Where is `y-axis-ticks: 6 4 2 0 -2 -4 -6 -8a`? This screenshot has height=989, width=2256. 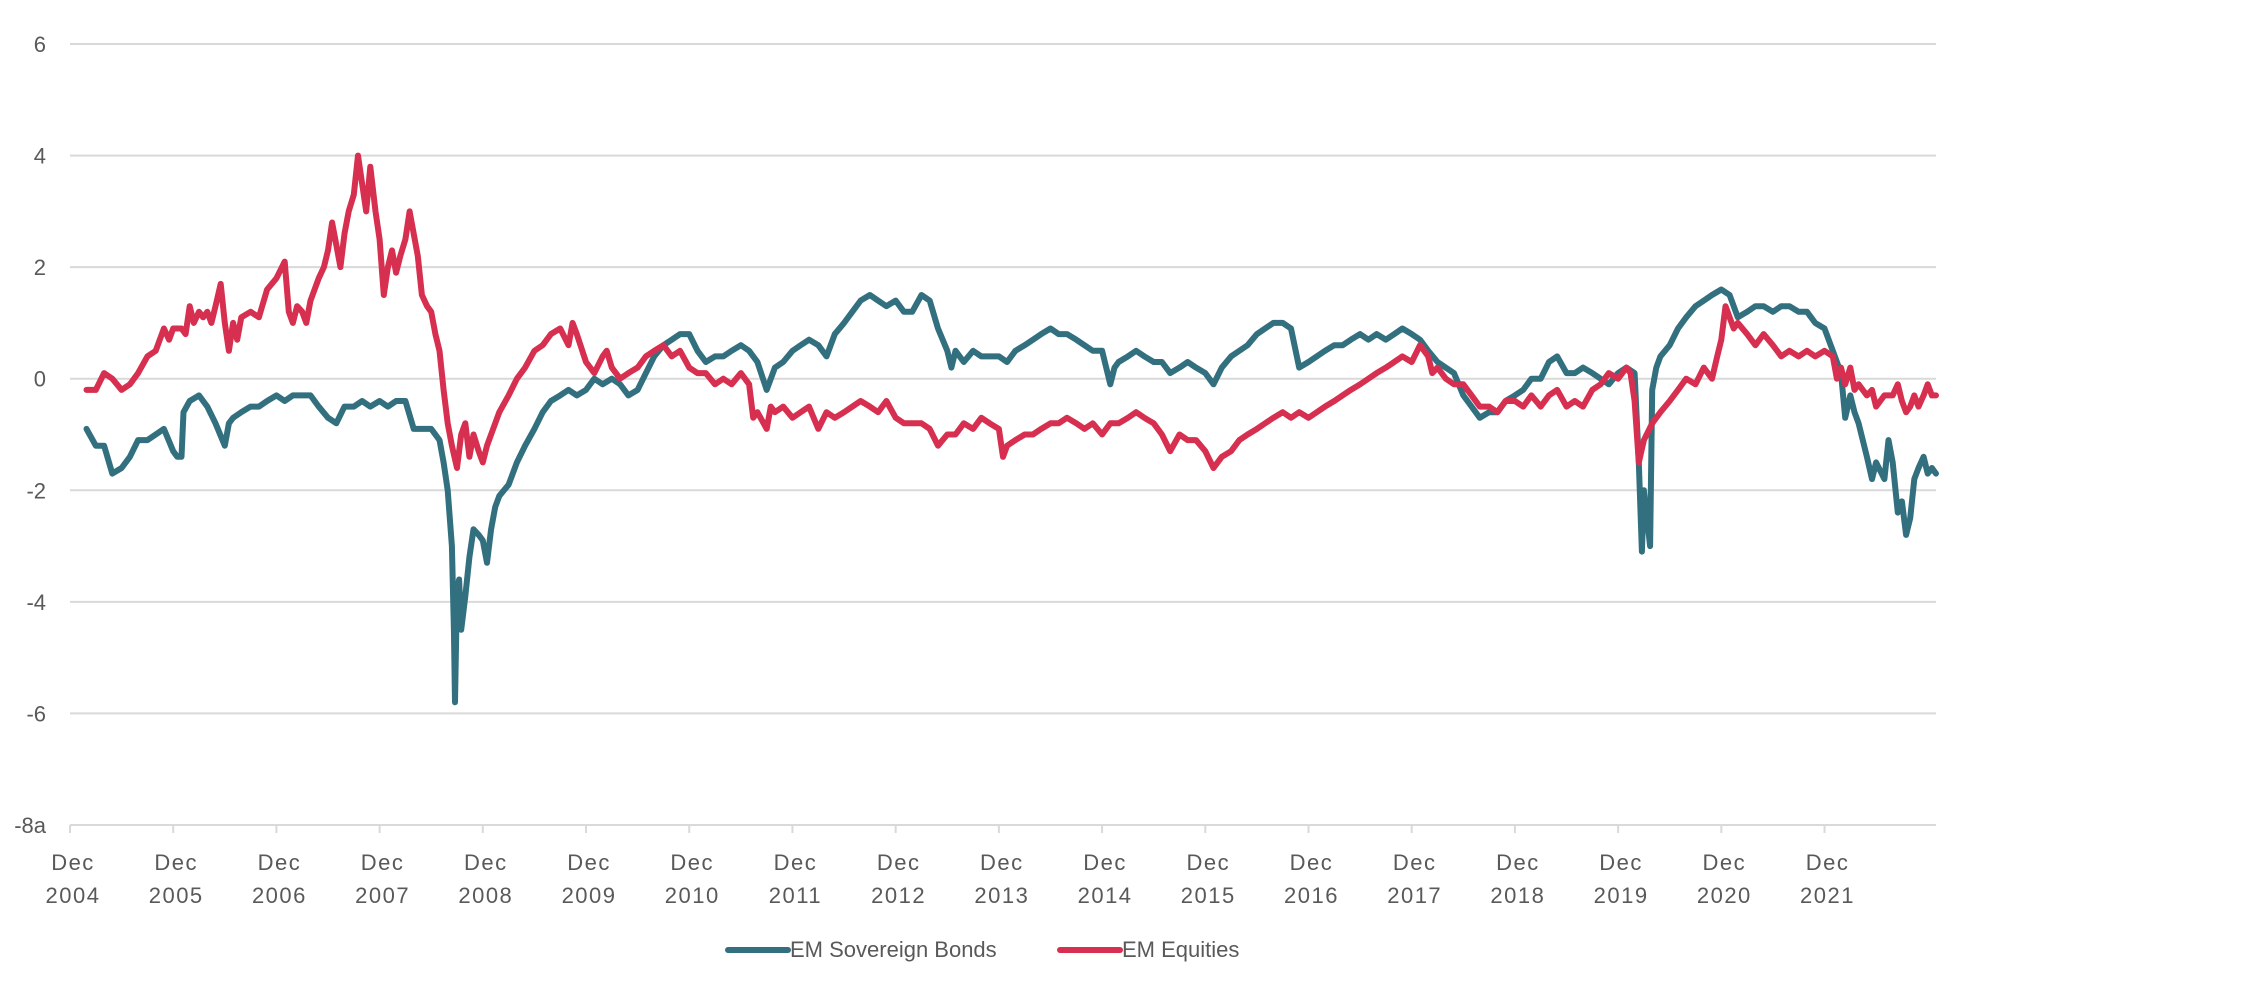
y-axis-ticks: 6 4 2 0 -2 -4 -6 -8a is located at coordinates (30, 435).